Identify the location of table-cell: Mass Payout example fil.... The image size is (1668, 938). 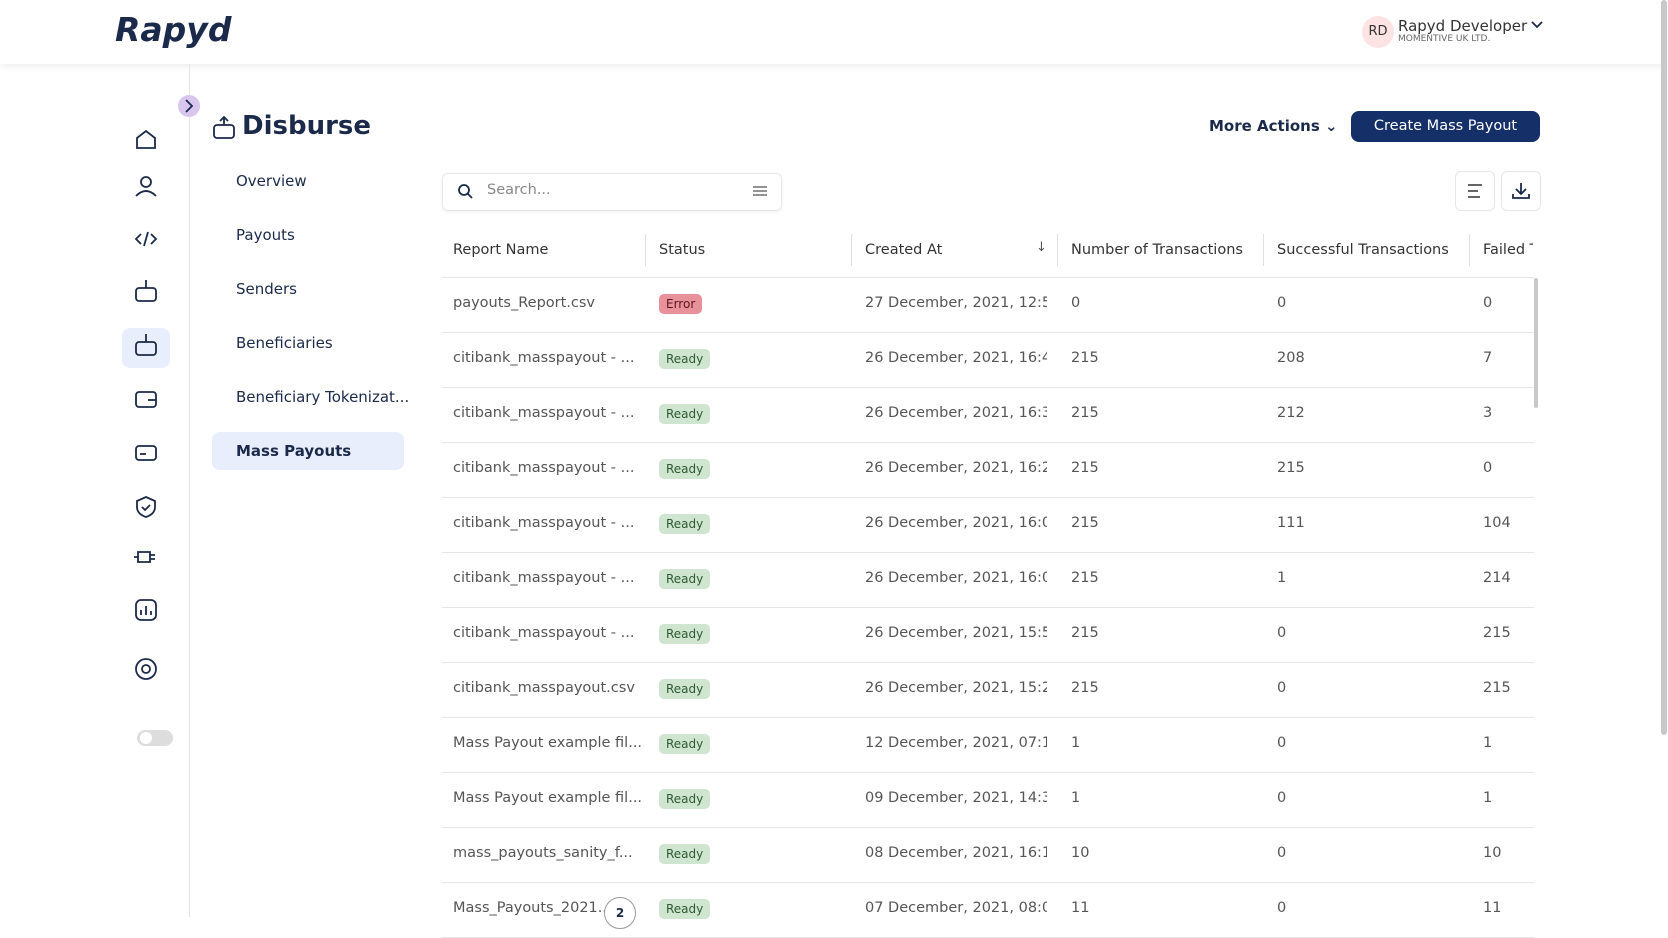
(548, 743).